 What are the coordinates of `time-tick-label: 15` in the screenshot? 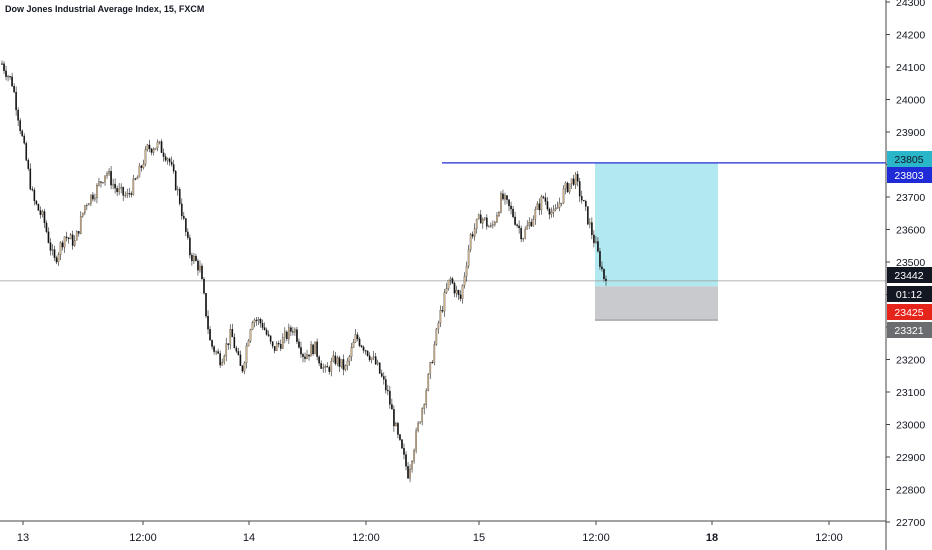 It's located at (479, 538).